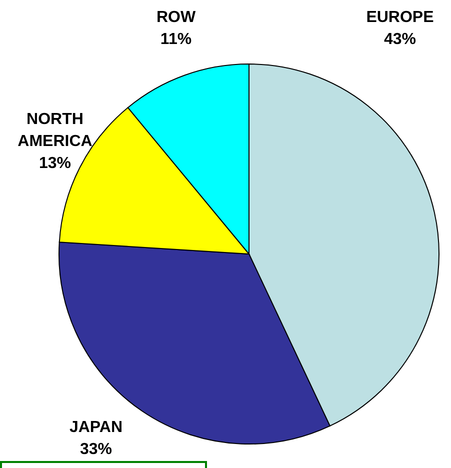 The image size is (451, 468). I want to click on slice-label: NORTH AMERICA, so click(55, 130).